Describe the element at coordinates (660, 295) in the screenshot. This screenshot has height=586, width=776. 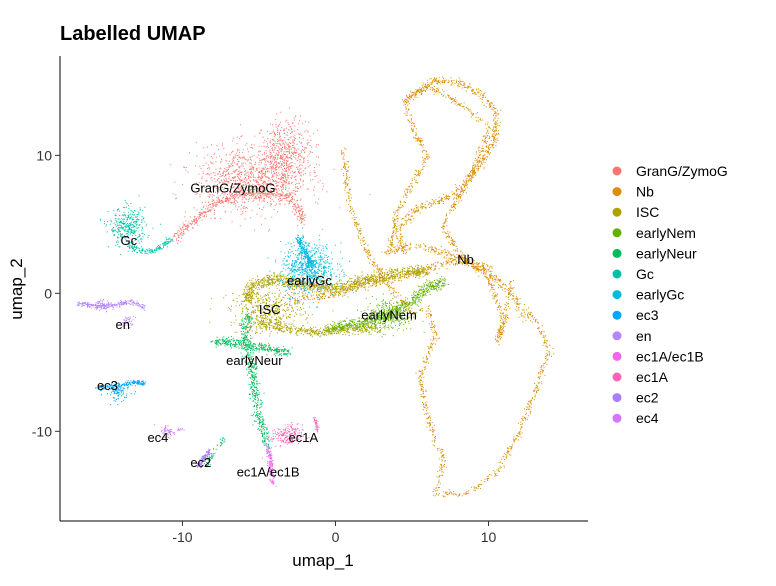
I see `legend-label: earlyGc` at that location.